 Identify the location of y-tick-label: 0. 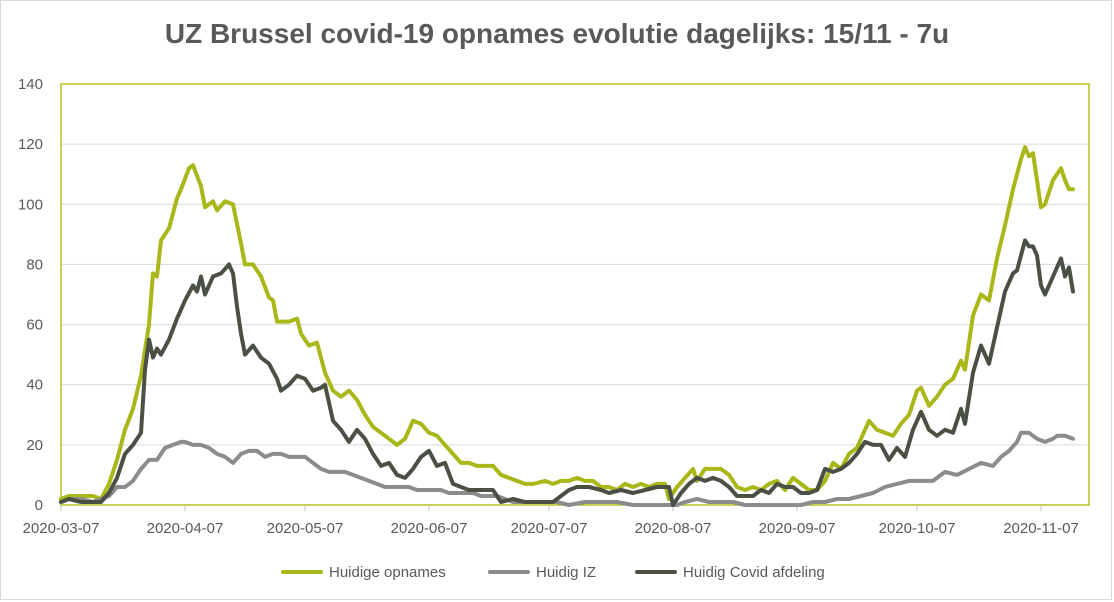
(39, 505).